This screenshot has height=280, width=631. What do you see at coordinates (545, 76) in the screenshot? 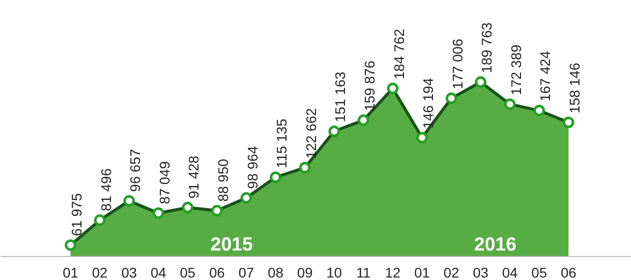
I see `data-label: 167 424` at bounding box center [545, 76].